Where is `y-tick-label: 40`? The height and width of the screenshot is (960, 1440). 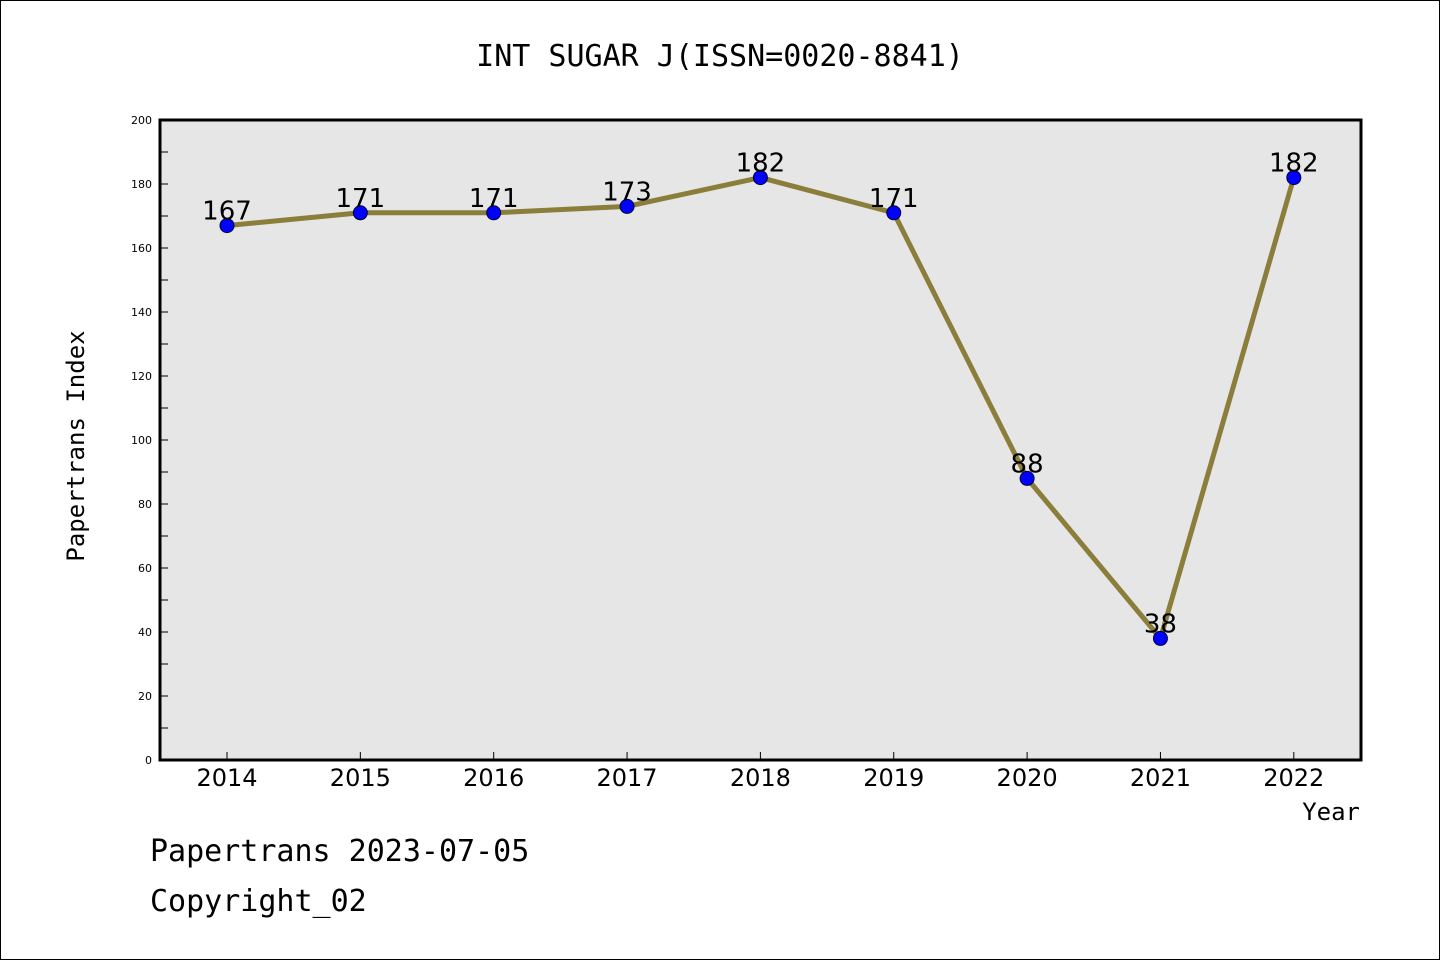 y-tick-label: 40 is located at coordinates (145, 632).